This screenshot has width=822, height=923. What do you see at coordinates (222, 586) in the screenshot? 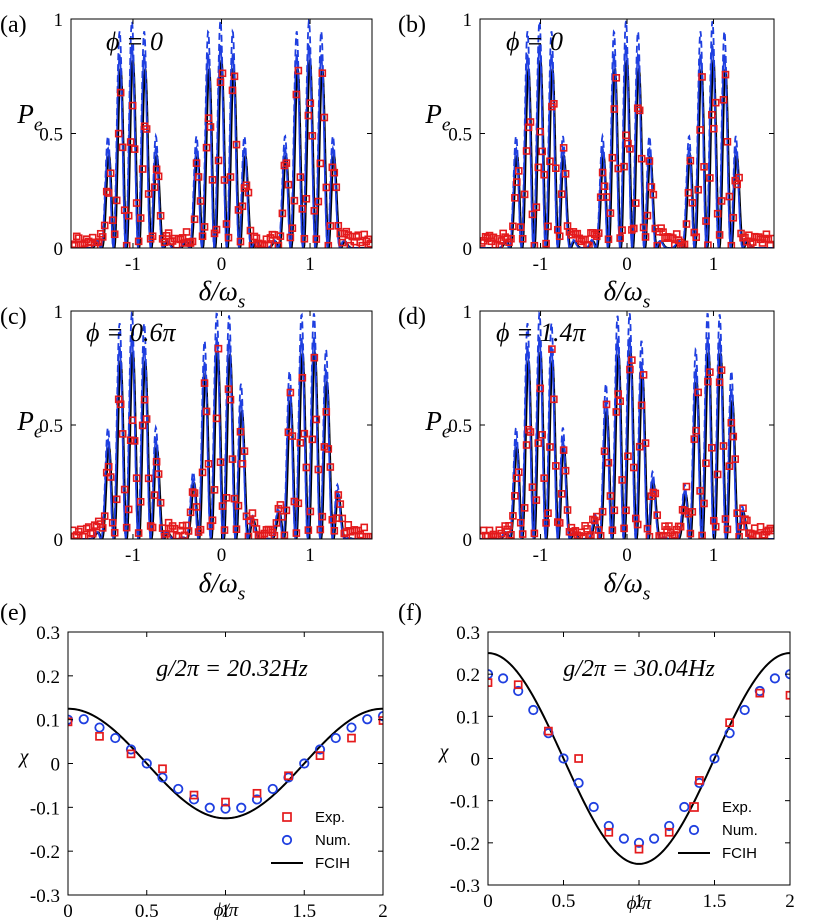
I see `panel-c-xlabel-text: δ/ωs` at bounding box center [222, 586].